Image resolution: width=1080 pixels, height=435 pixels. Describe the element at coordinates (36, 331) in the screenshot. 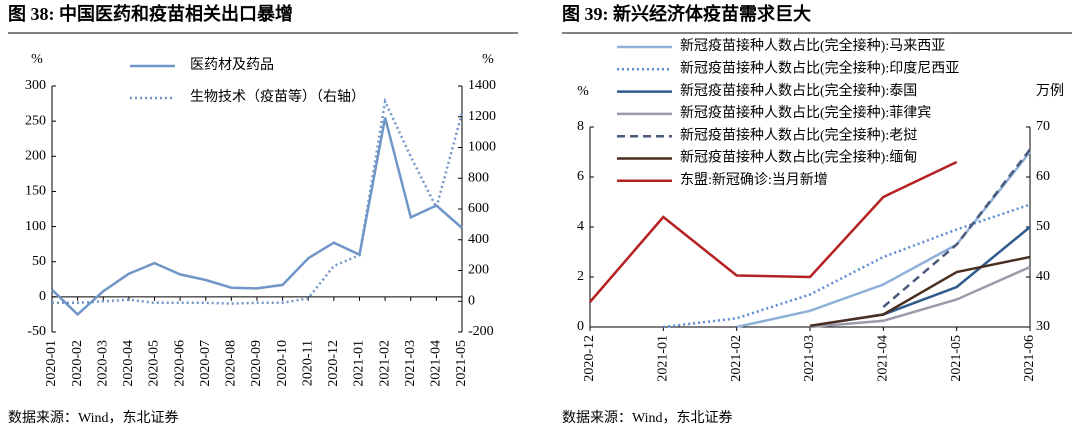

I see `y-tick-label: -50` at that location.